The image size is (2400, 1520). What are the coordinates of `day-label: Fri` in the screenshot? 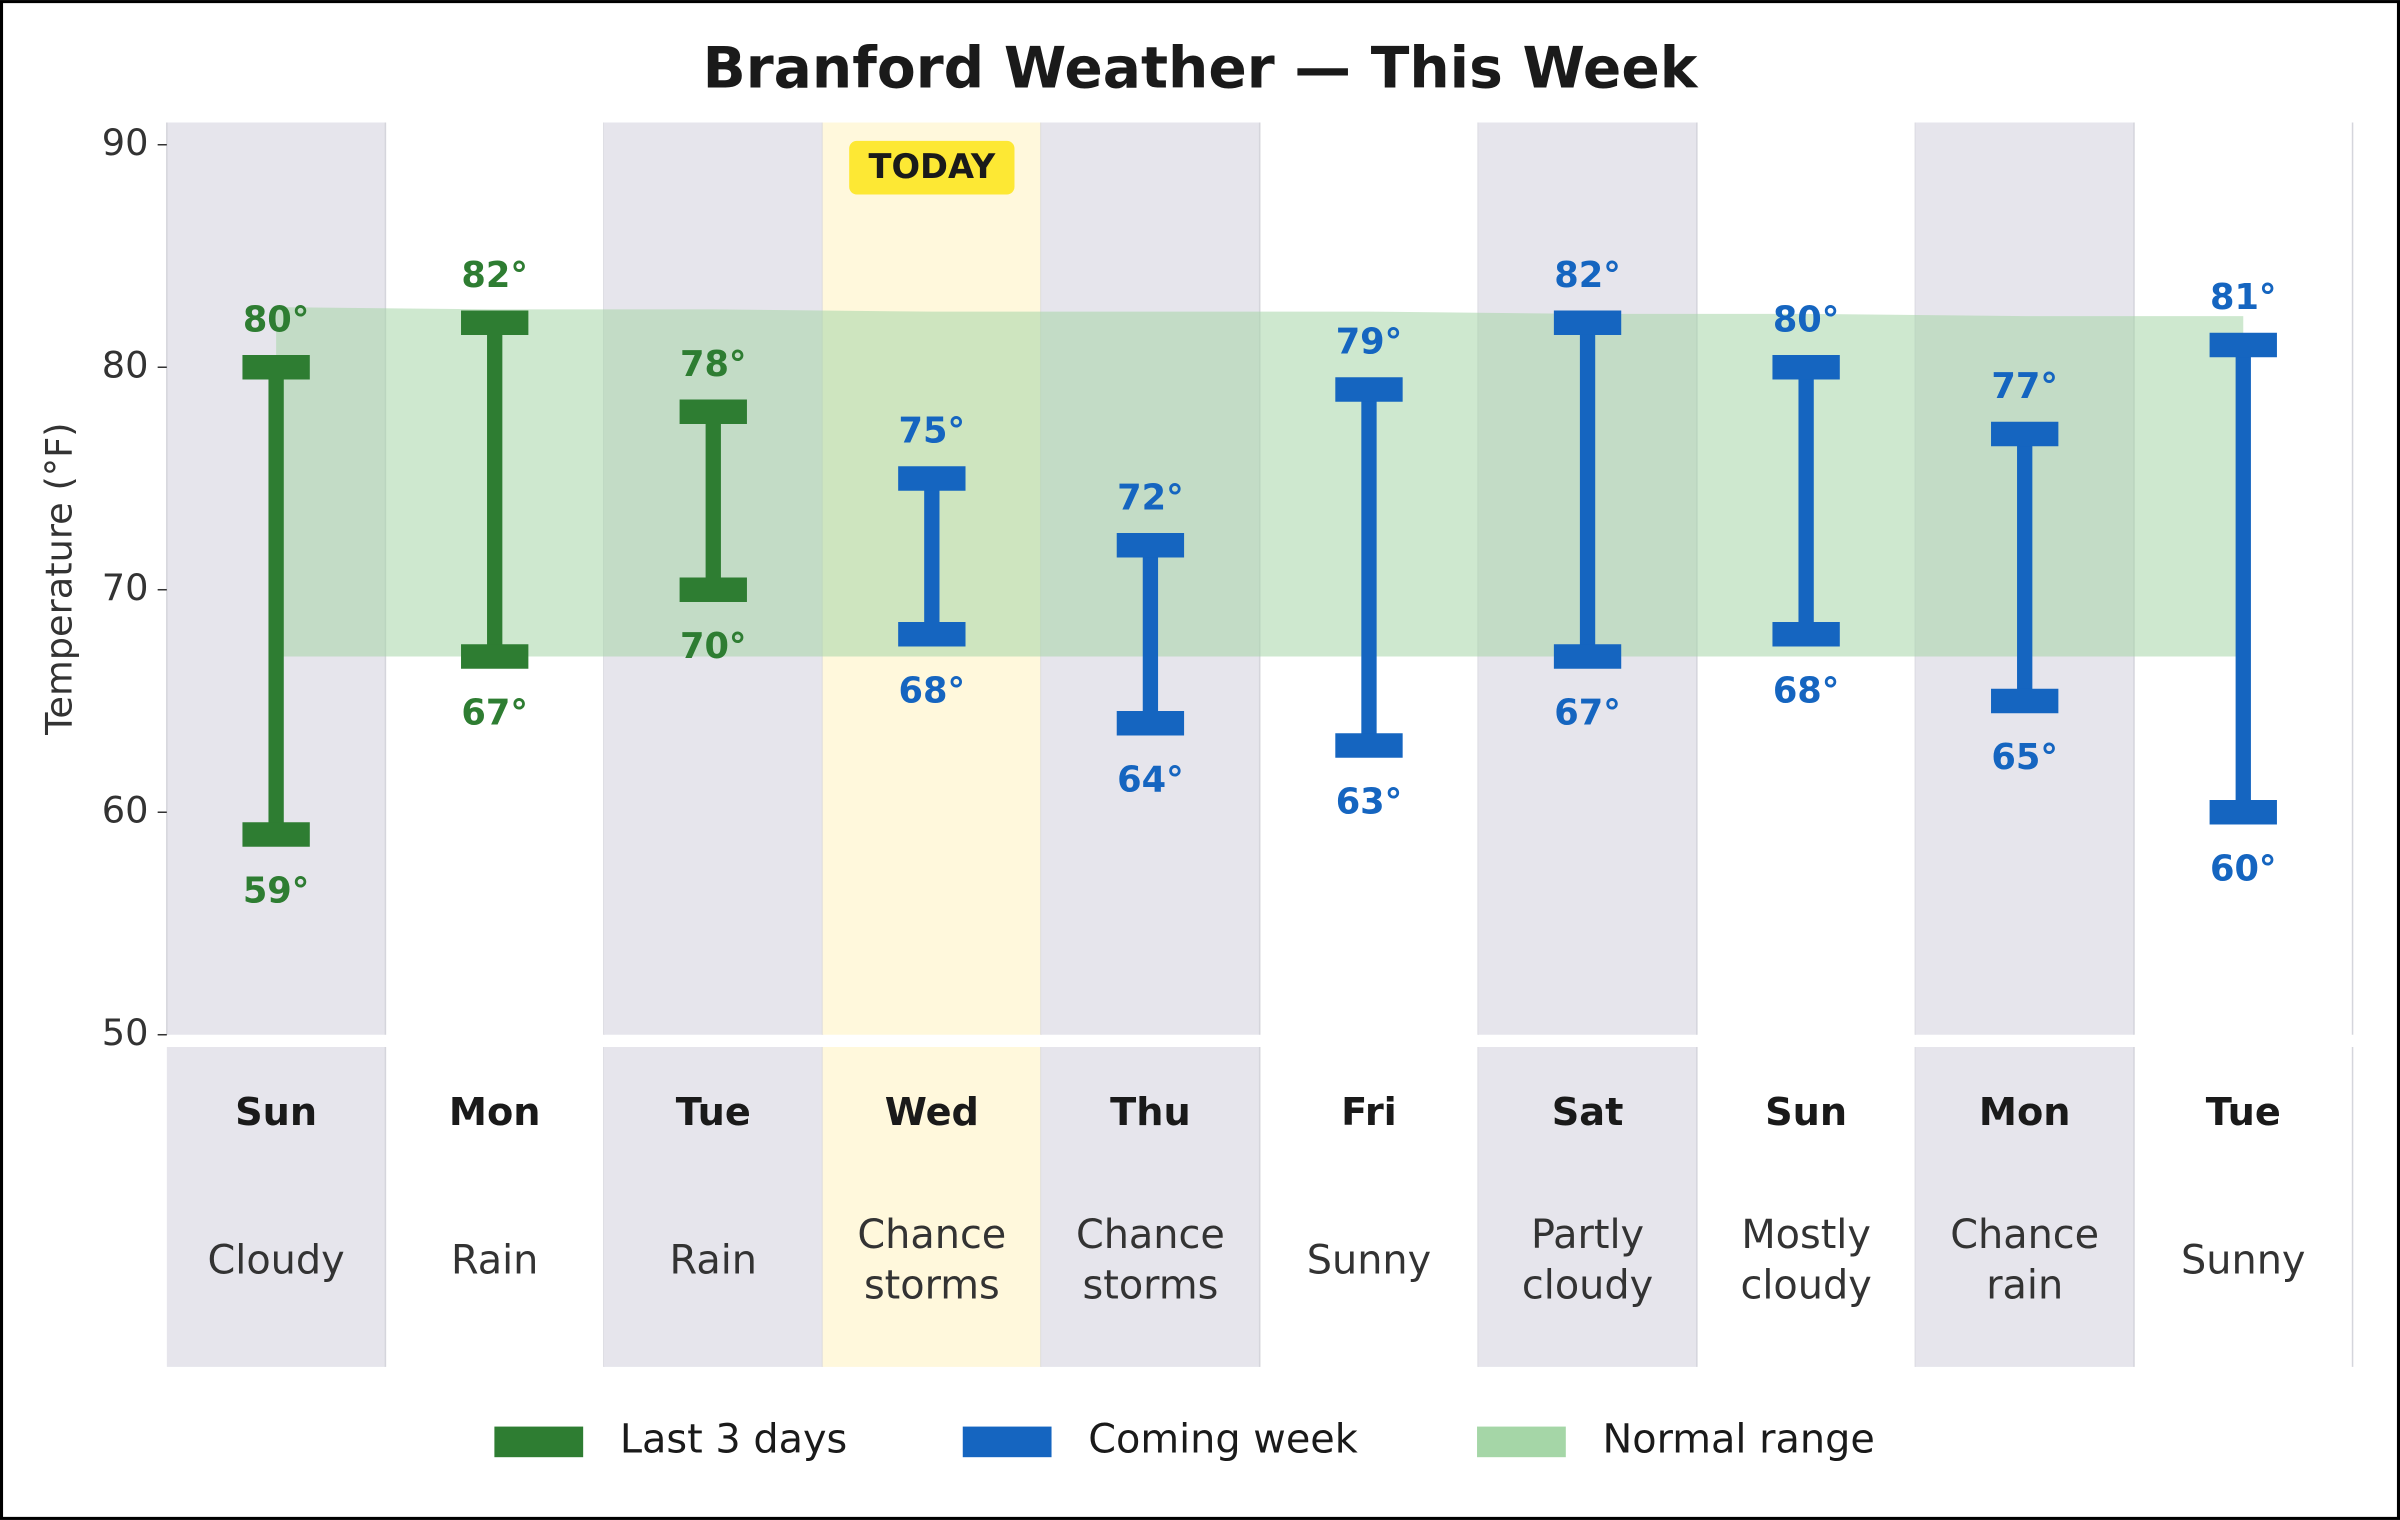 It's located at (1369, 1112).